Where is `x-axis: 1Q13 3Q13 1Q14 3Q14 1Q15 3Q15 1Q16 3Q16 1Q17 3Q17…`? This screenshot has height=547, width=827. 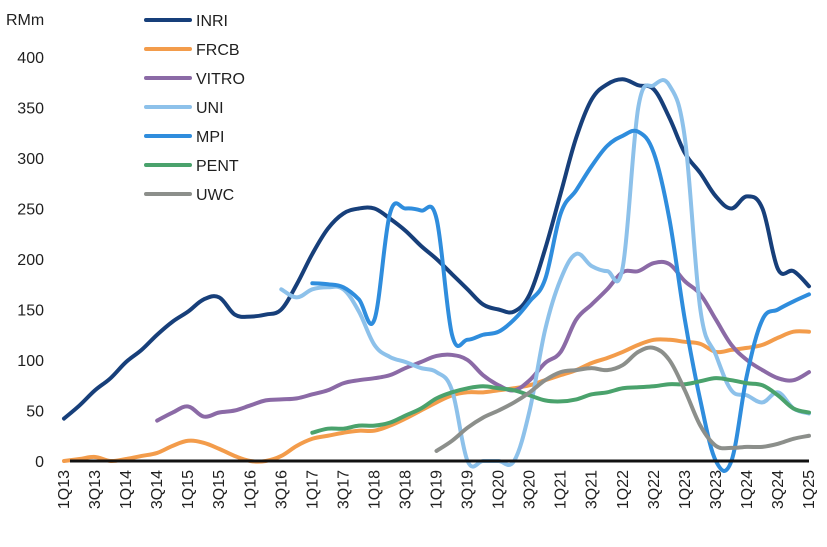 x-axis: 1Q13 3Q13 1Q14 3Q14 1Q15 3Q15 1Q16 3Q16 1Q17 3Q17… is located at coordinates (437, 489).